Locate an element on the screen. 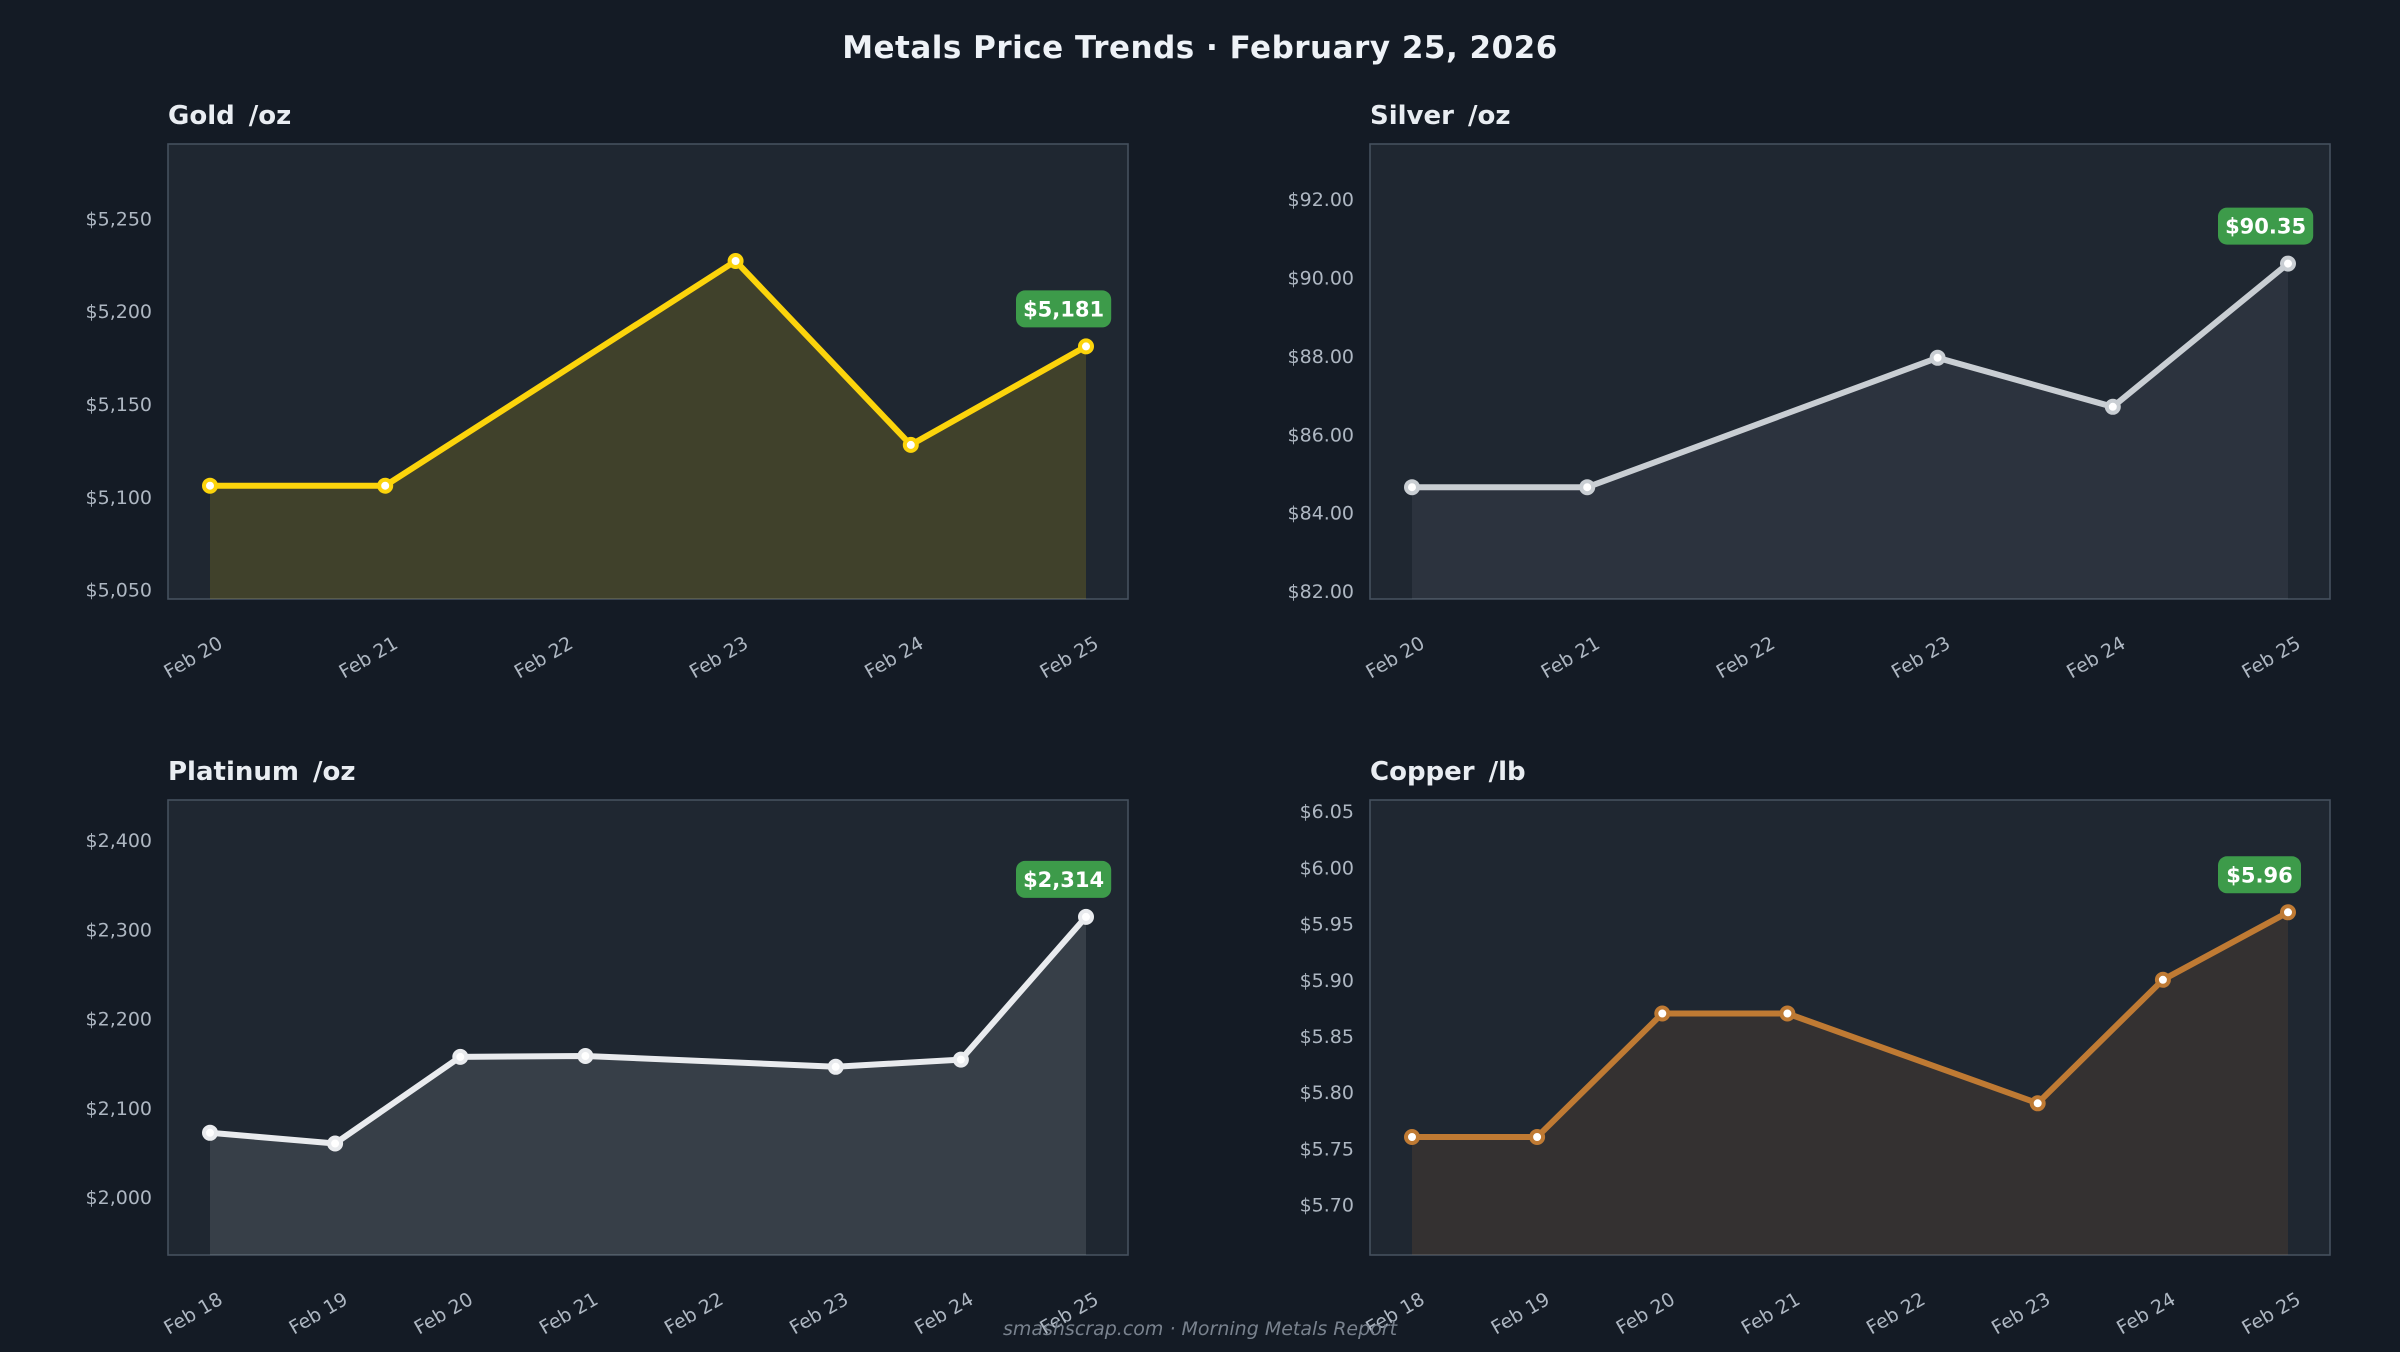 The height and width of the screenshot is (1352, 2400). latest-price-badge: $2,314 is located at coordinates (1064, 879).